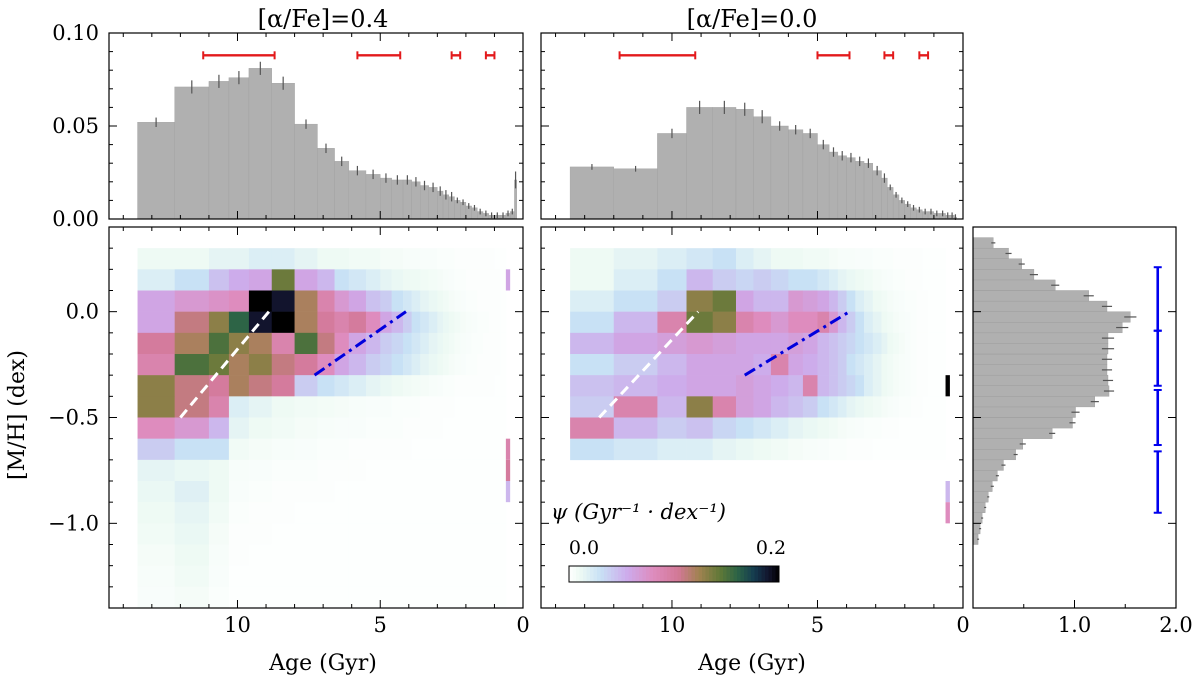  What do you see at coordinates (73, 523) in the screenshot?
I see `y-tick-label: −1.0` at bounding box center [73, 523].